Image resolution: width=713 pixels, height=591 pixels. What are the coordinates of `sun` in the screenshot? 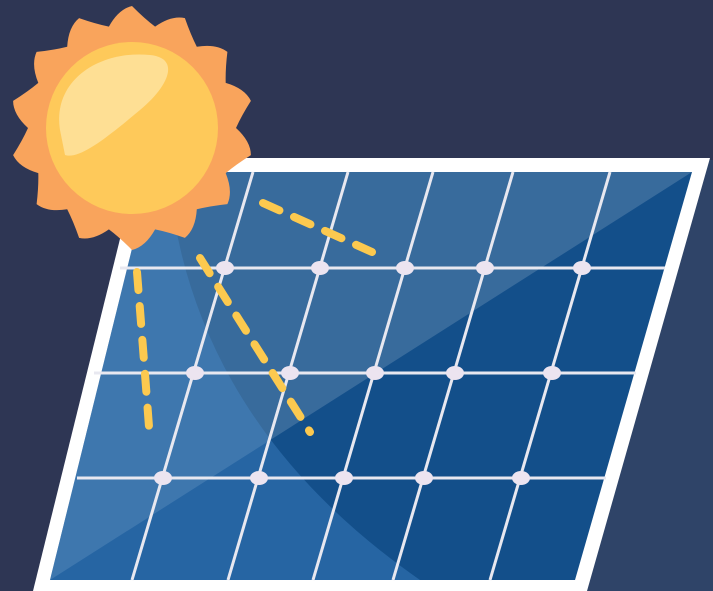 It's located at (132, 128).